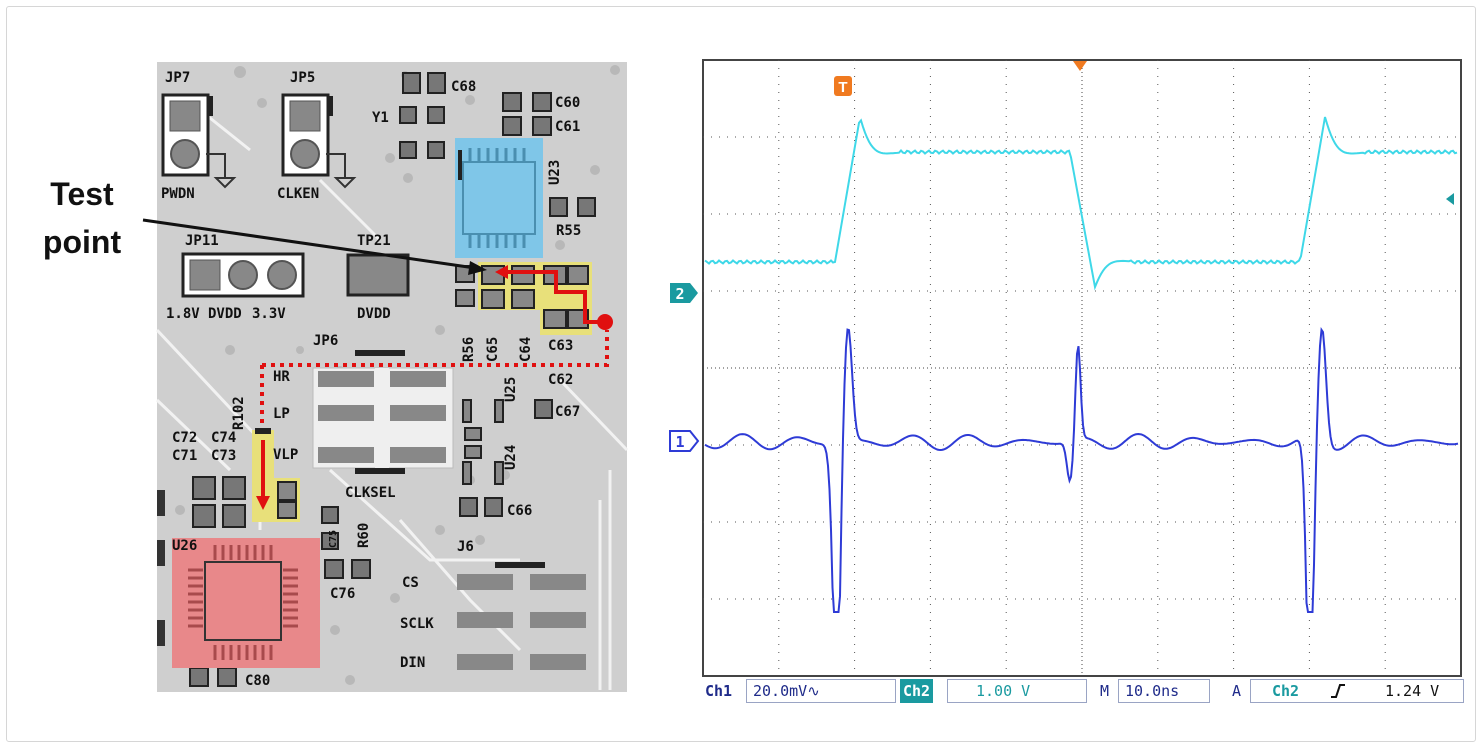 Image resolution: width=1484 pixels, height=743 pixels. I want to click on trigger-level-marker, so click(1450, 199).